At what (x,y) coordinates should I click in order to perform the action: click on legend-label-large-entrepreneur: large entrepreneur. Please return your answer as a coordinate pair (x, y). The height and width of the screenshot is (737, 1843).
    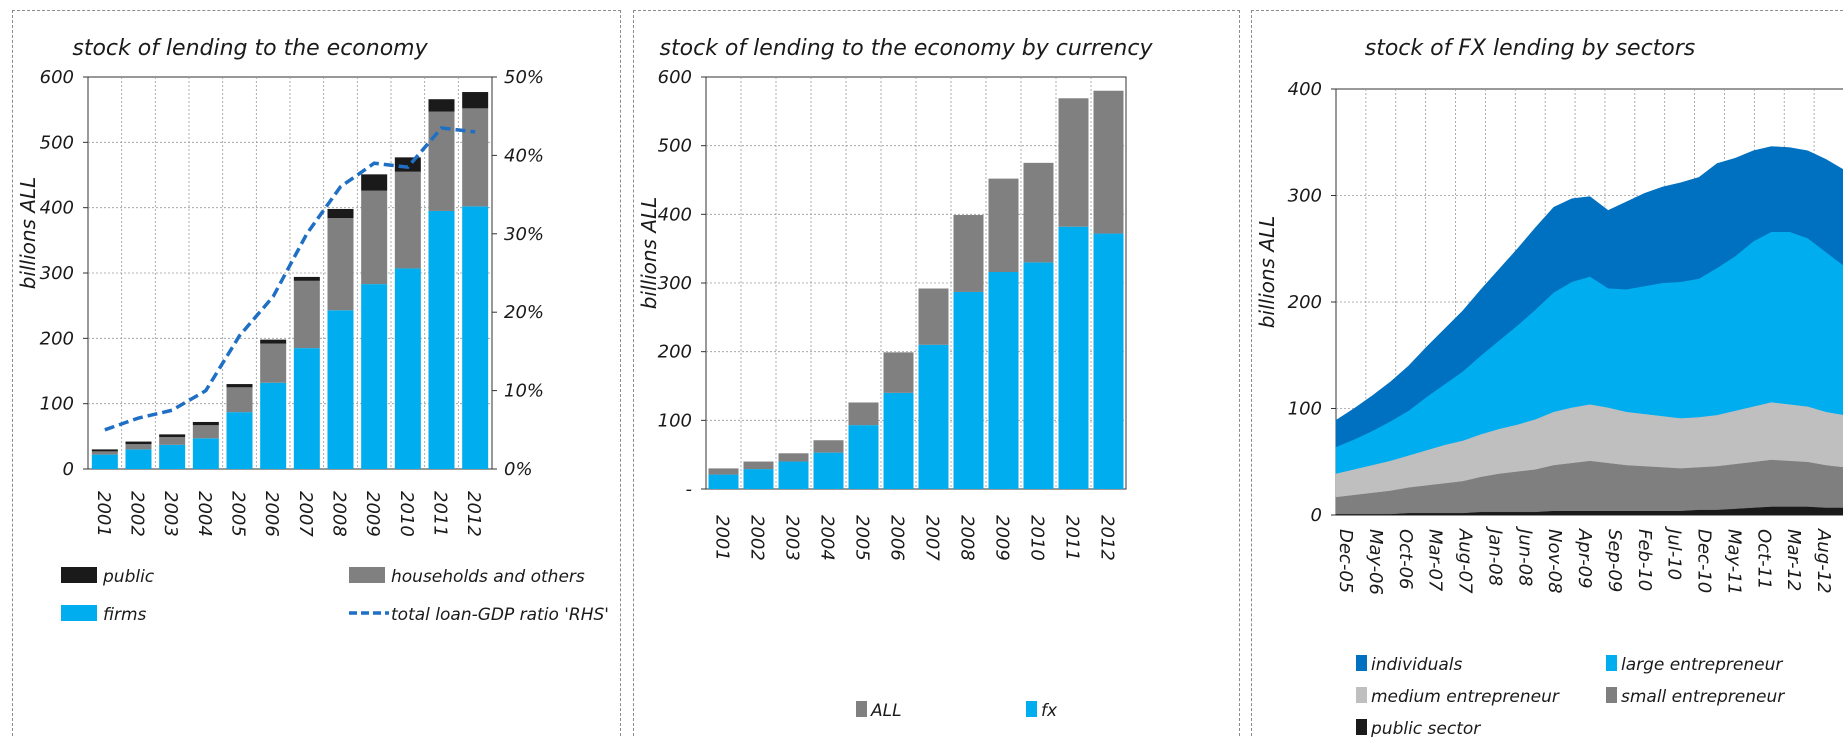
    Looking at the image, I should click on (1702, 665).